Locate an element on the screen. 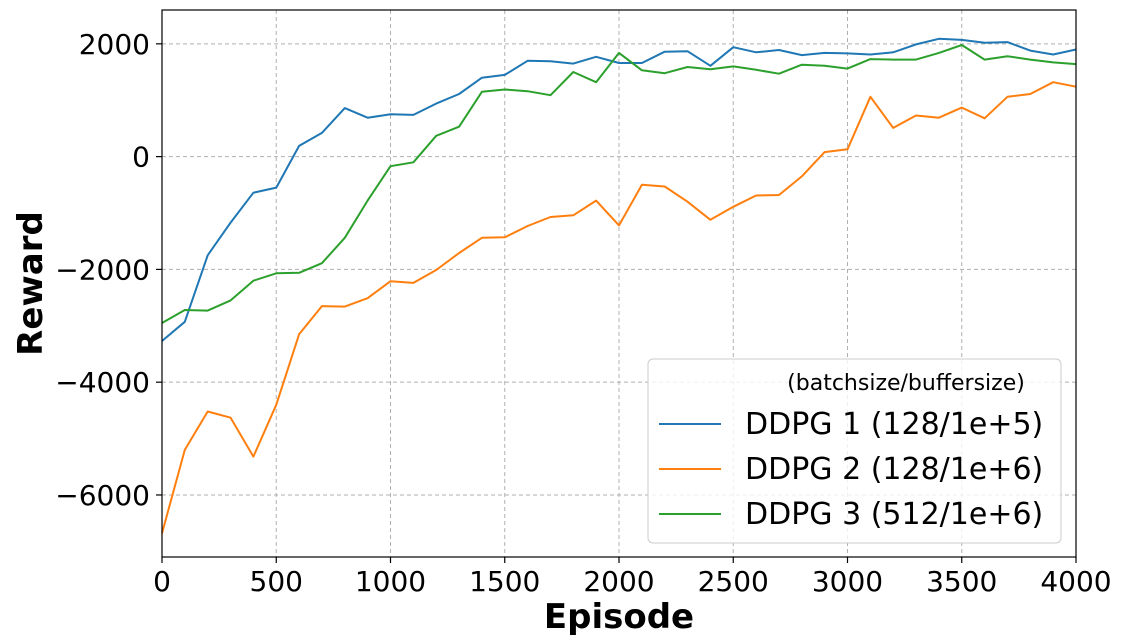 The image size is (1124, 644). legend-title: (batchsize/buffersize) is located at coordinates (906, 383).